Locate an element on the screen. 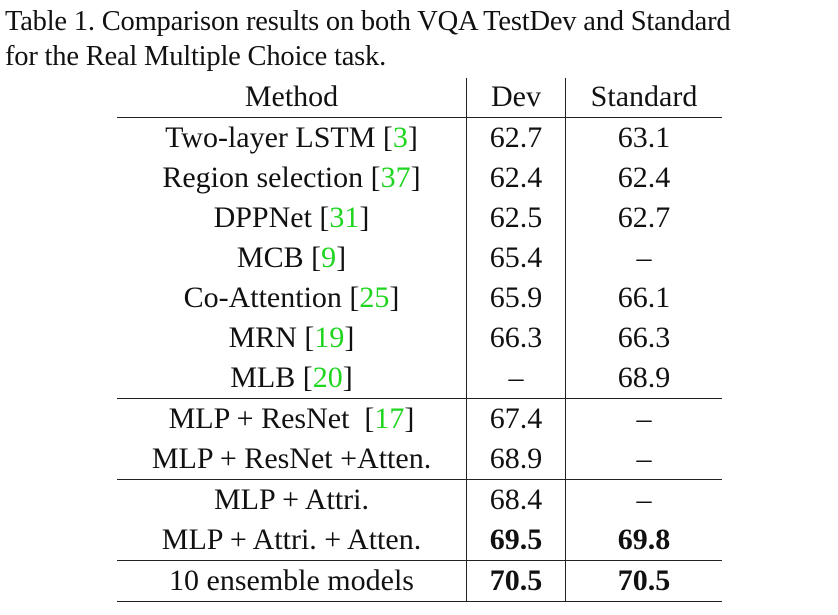 The image size is (838, 615). method-name: MLP + Attri. is located at coordinates (291, 499).